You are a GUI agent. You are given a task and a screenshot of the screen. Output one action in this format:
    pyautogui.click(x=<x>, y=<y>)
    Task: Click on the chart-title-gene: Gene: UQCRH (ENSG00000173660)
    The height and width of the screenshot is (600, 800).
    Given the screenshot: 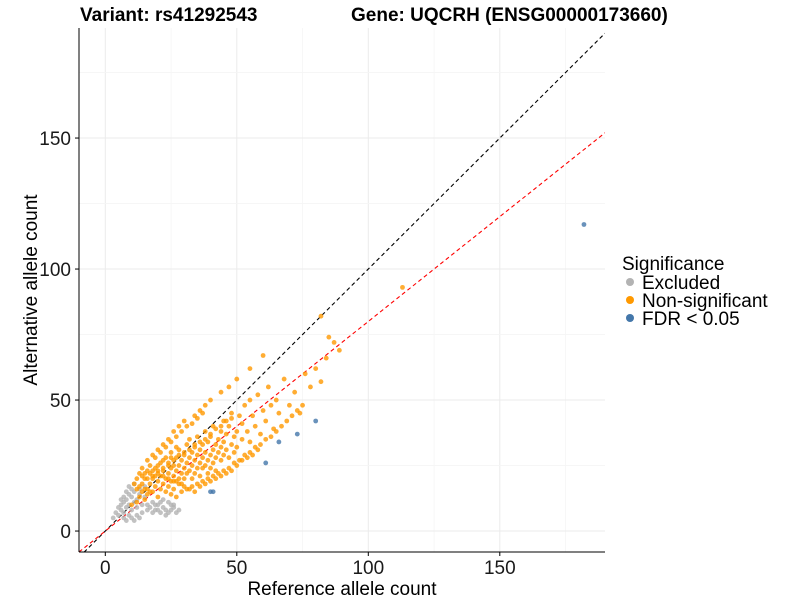 What is the action you would take?
    pyautogui.click(x=509, y=15)
    